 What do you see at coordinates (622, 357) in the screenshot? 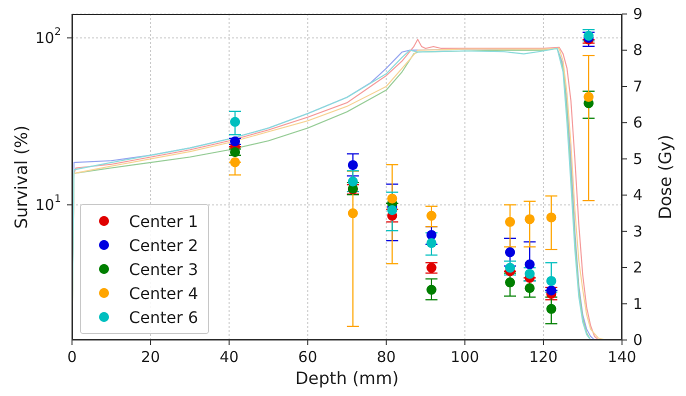
I see `x-tick-label: 140` at bounding box center [622, 357].